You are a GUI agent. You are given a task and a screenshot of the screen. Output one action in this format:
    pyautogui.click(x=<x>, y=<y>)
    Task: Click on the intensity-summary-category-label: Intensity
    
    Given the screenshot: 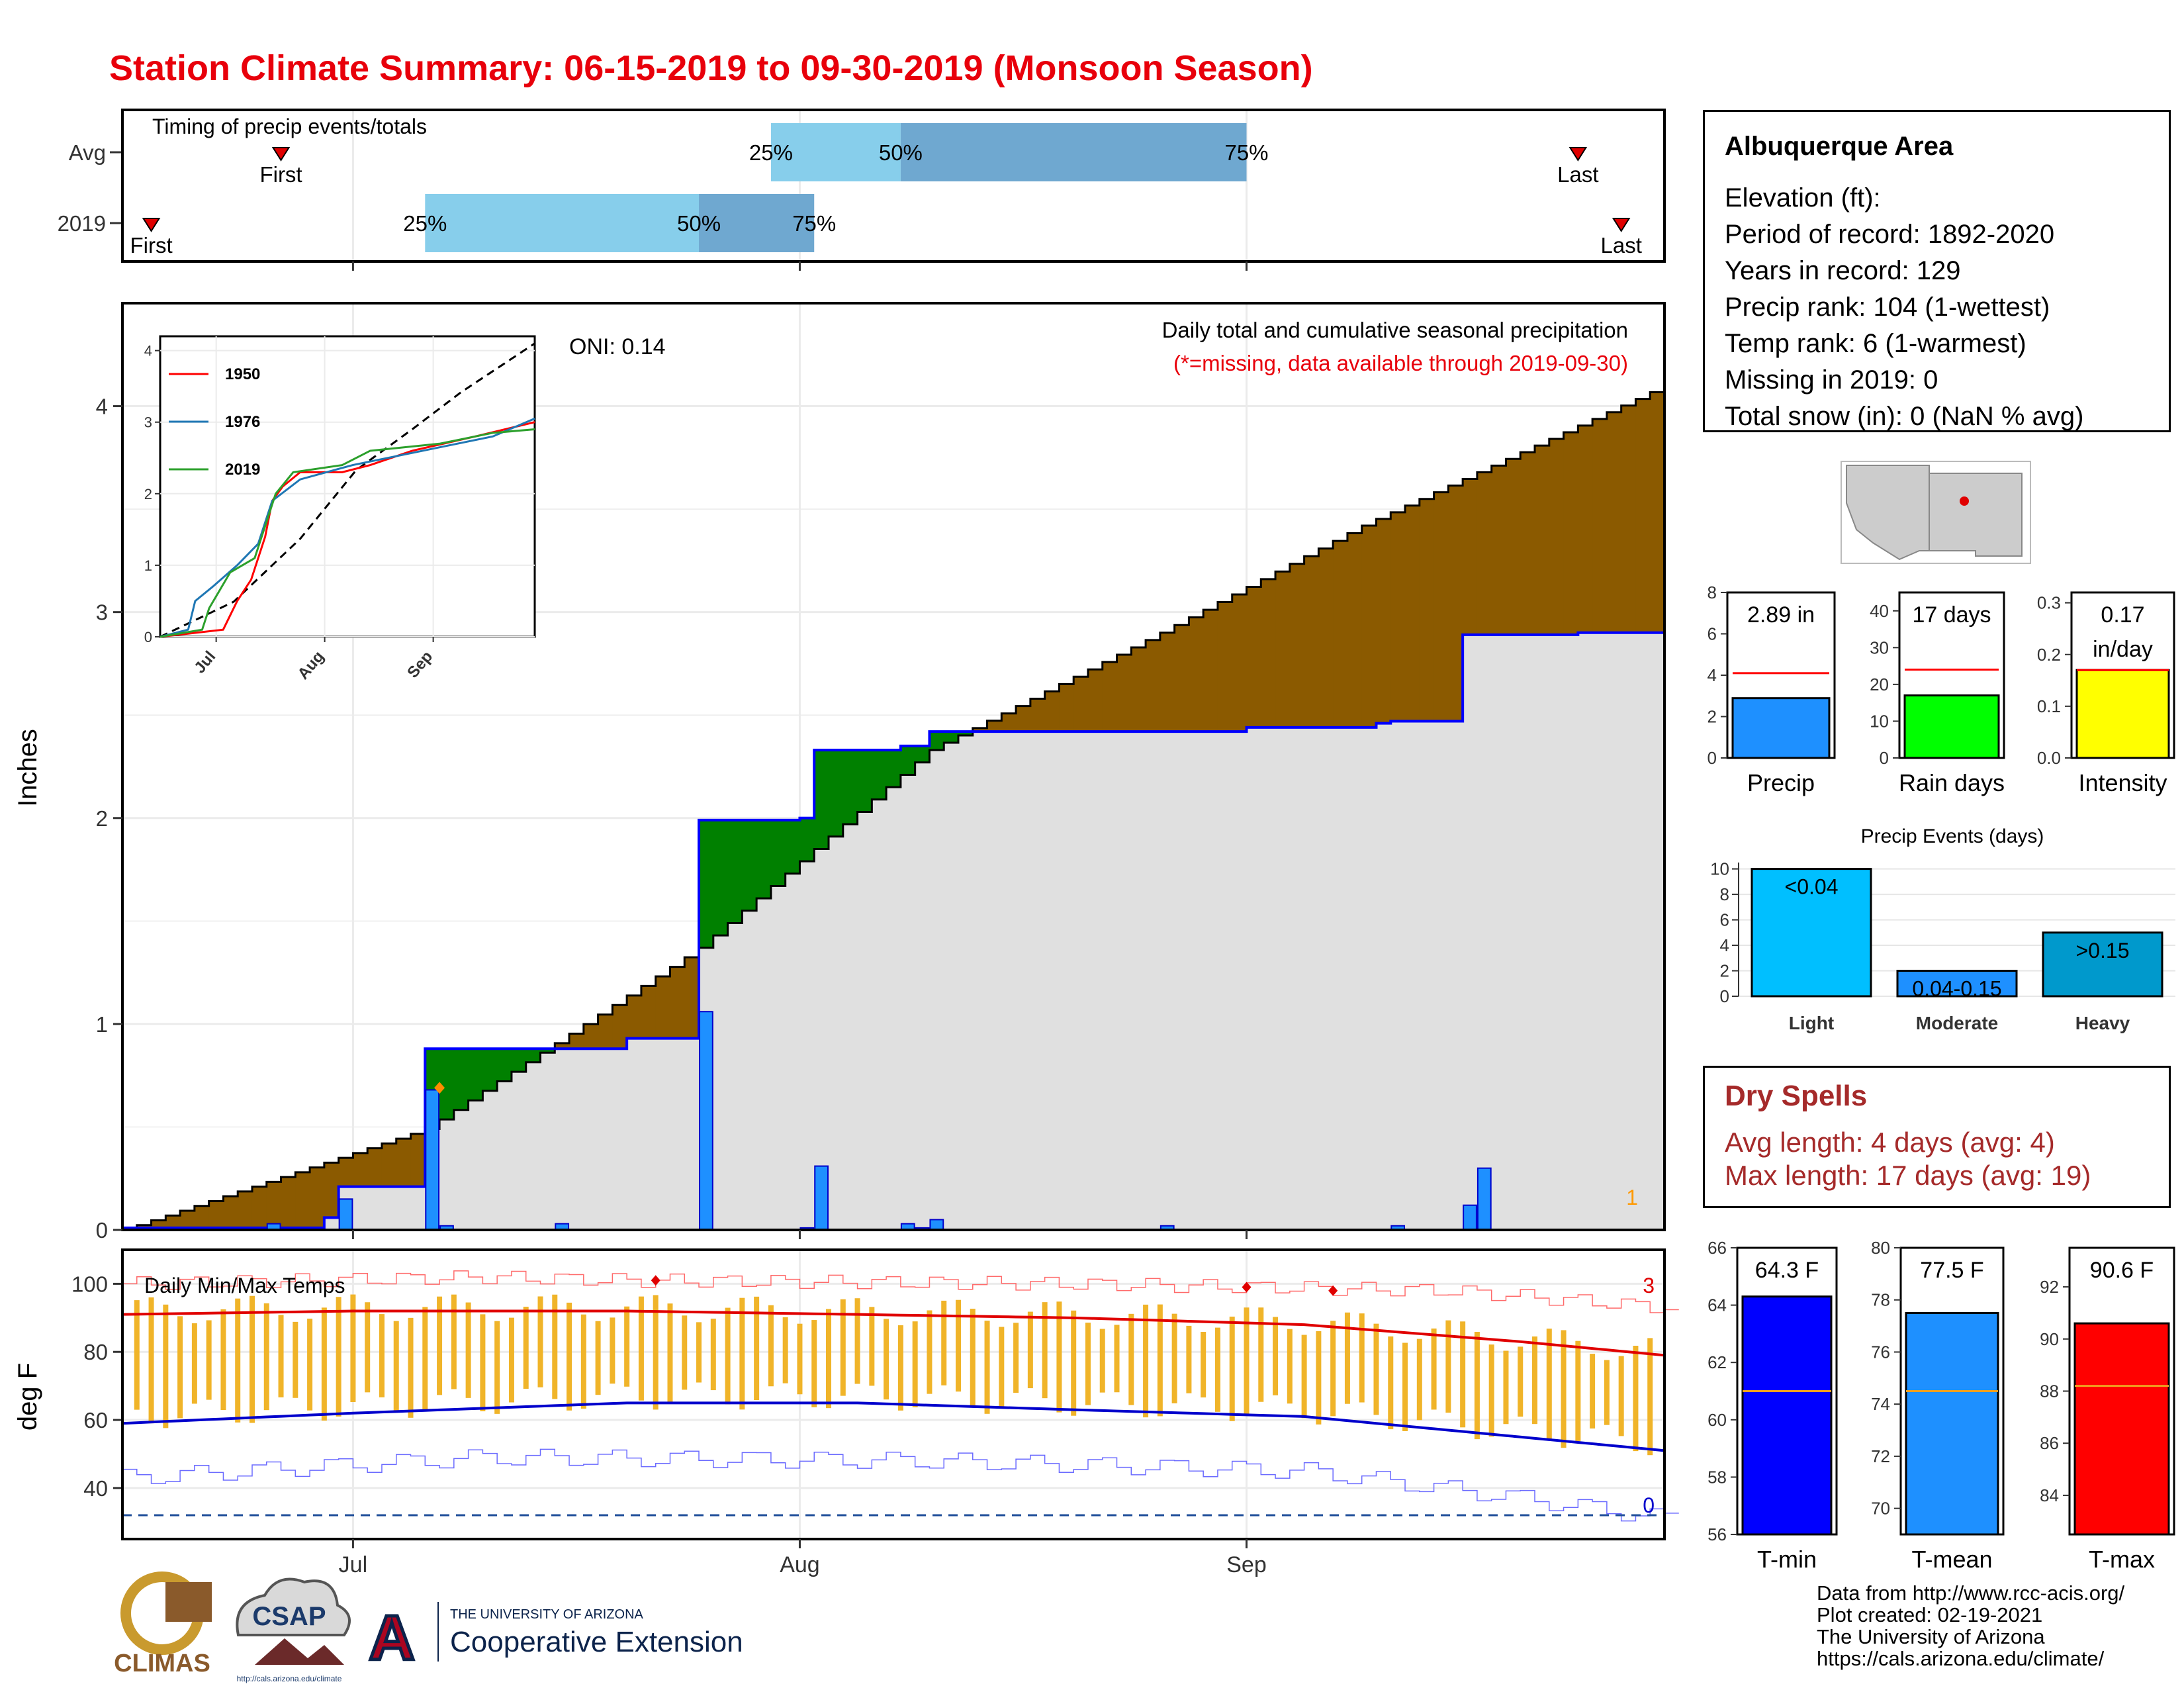 What is the action you would take?
    pyautogui.click(x=2122, y=782)
    